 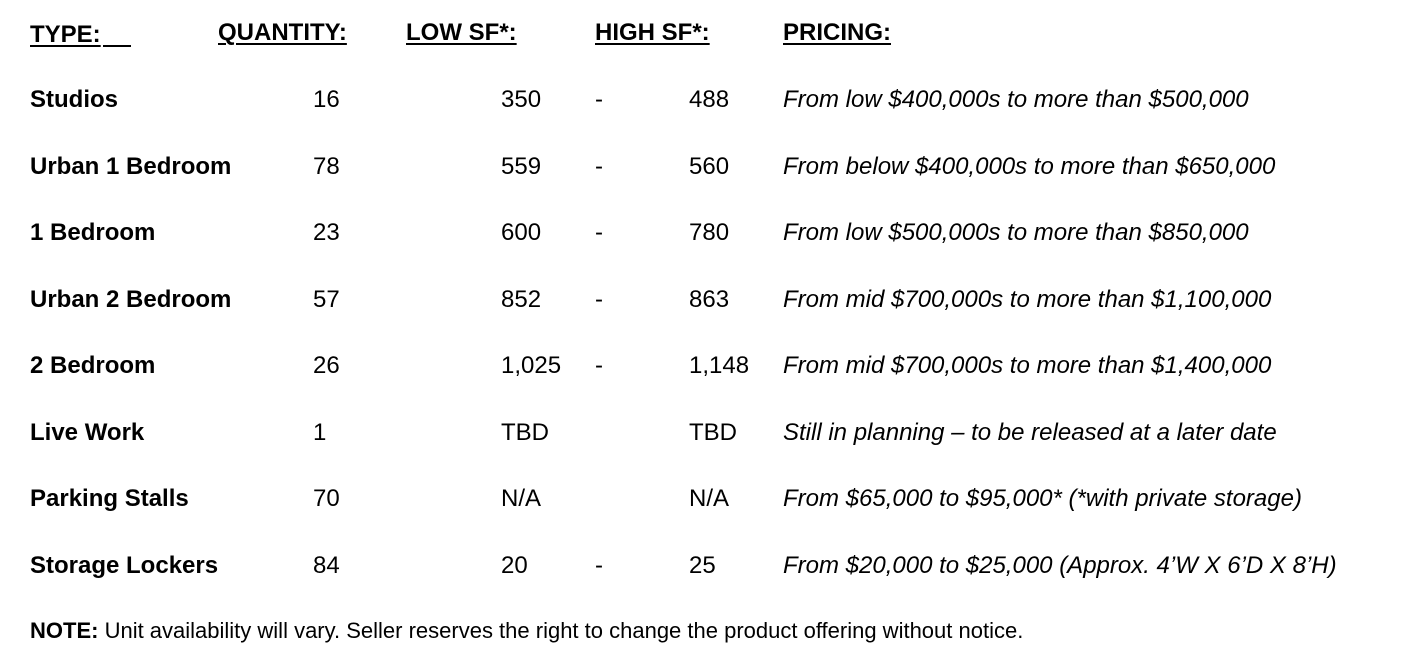 I want to click on row-quantity: 57, so click(x=326, y=299).